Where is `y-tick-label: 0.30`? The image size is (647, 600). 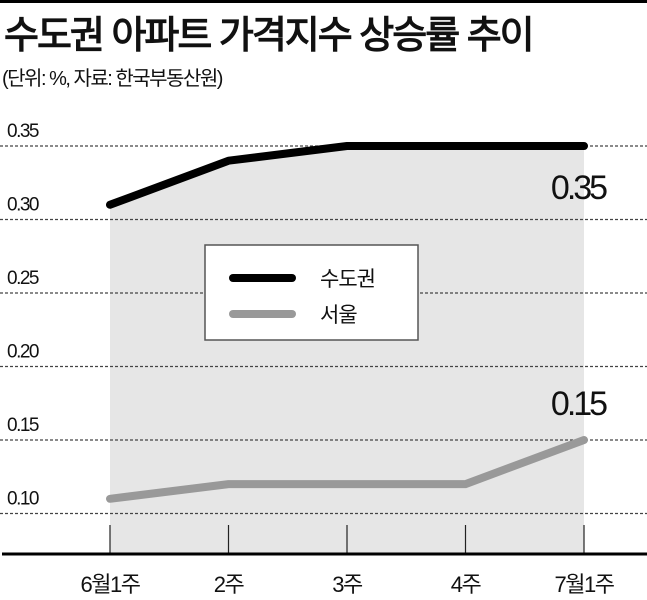 y-tick-label: 0.30 is located at coordinates (23, 205).